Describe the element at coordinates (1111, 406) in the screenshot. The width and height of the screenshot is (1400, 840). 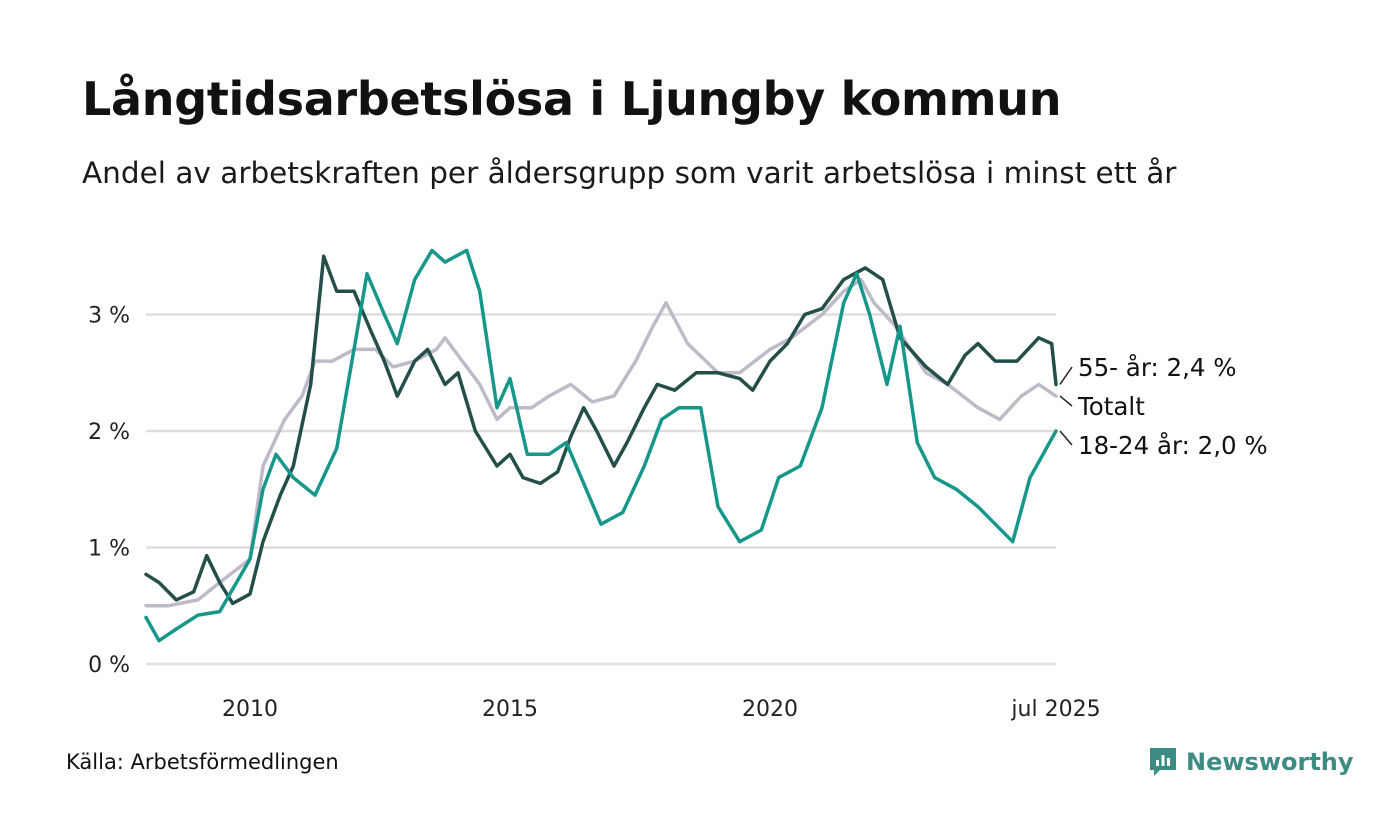
I see `series-end-label: Totalt` at that location.